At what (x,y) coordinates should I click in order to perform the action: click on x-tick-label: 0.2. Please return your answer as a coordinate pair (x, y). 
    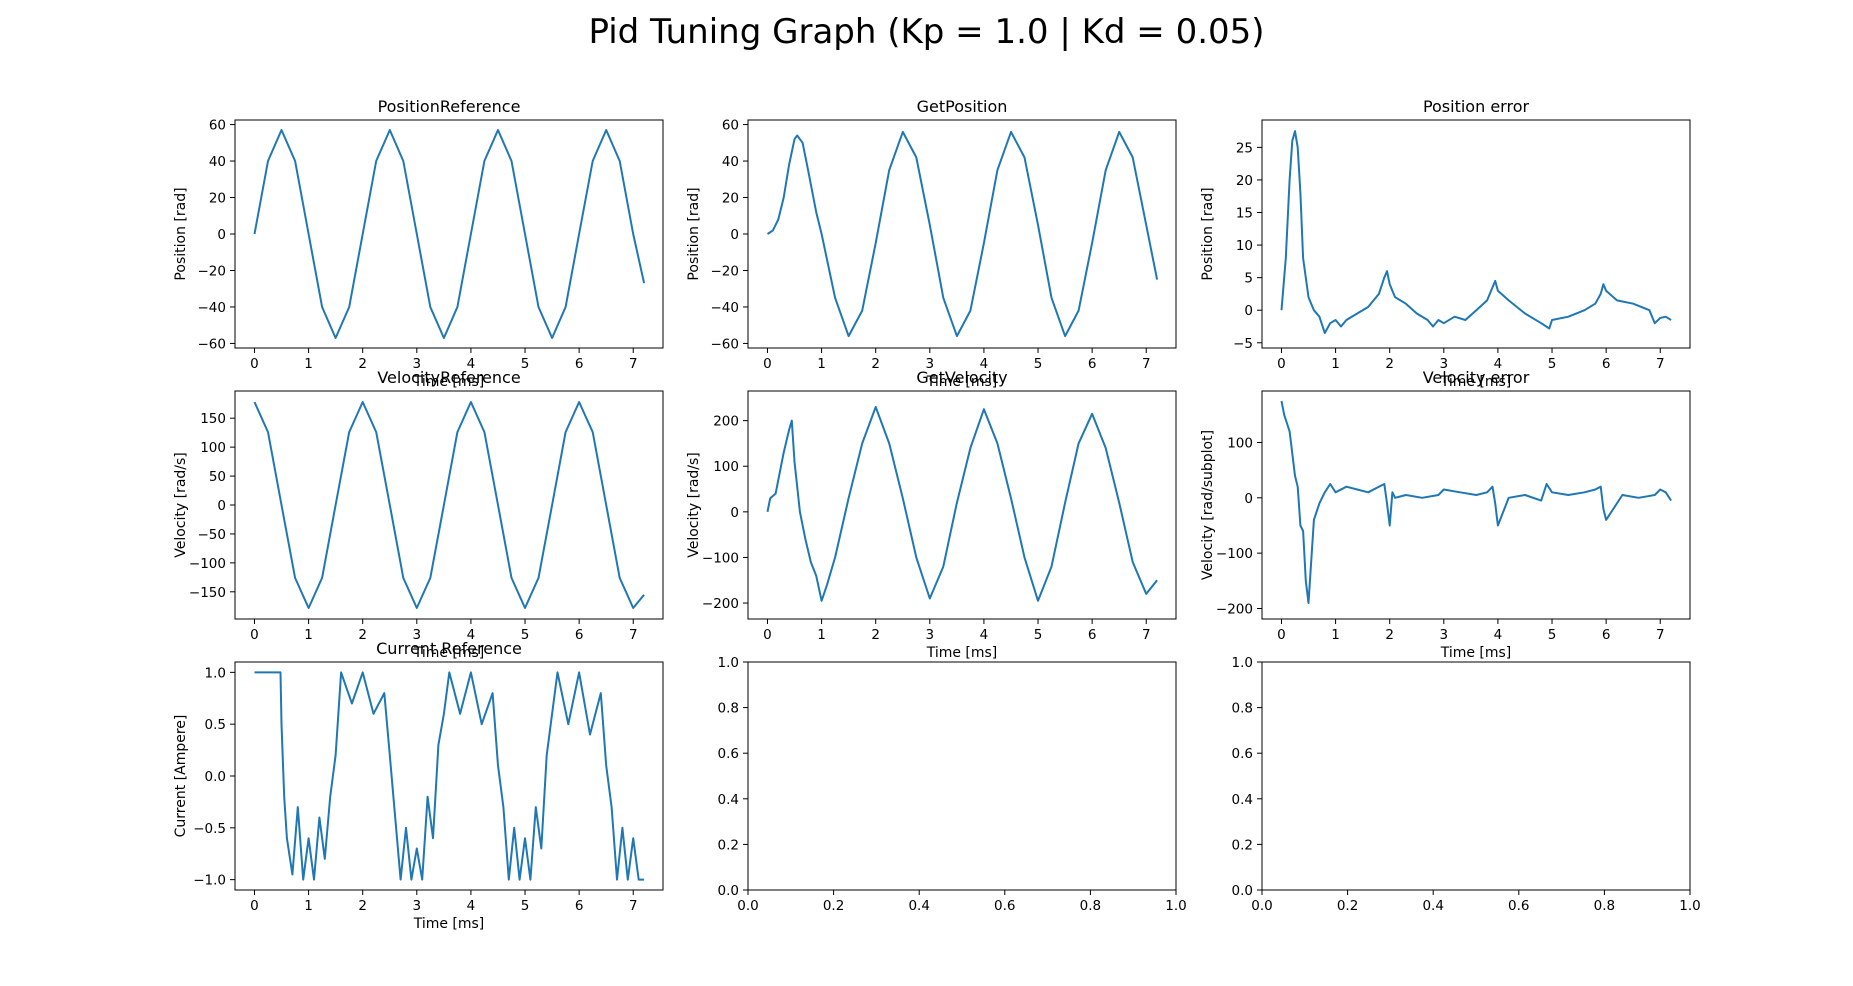
    Looking at the image, I should click on (833, 906).